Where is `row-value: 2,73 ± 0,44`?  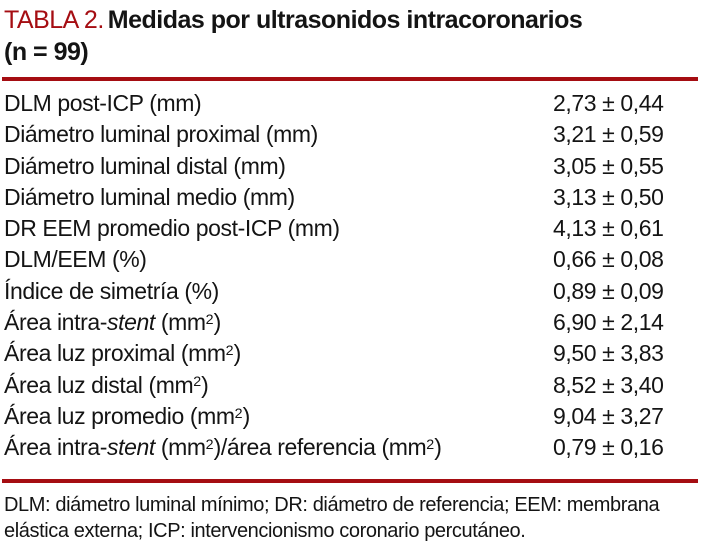 row-value: 2,73 ± 0,44 is located at coordinates (608, 103).